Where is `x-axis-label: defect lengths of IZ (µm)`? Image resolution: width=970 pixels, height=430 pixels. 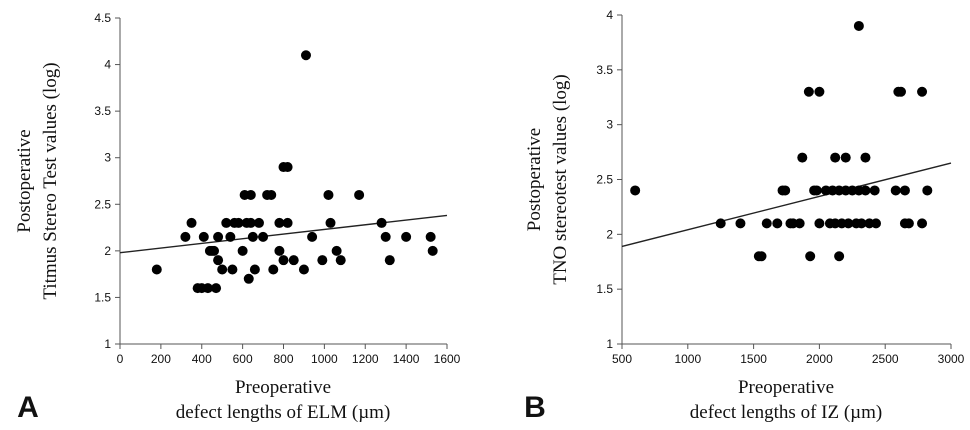
x-axis-label: defect lengths of IZ (µm) is located at coordinates (786, 412).